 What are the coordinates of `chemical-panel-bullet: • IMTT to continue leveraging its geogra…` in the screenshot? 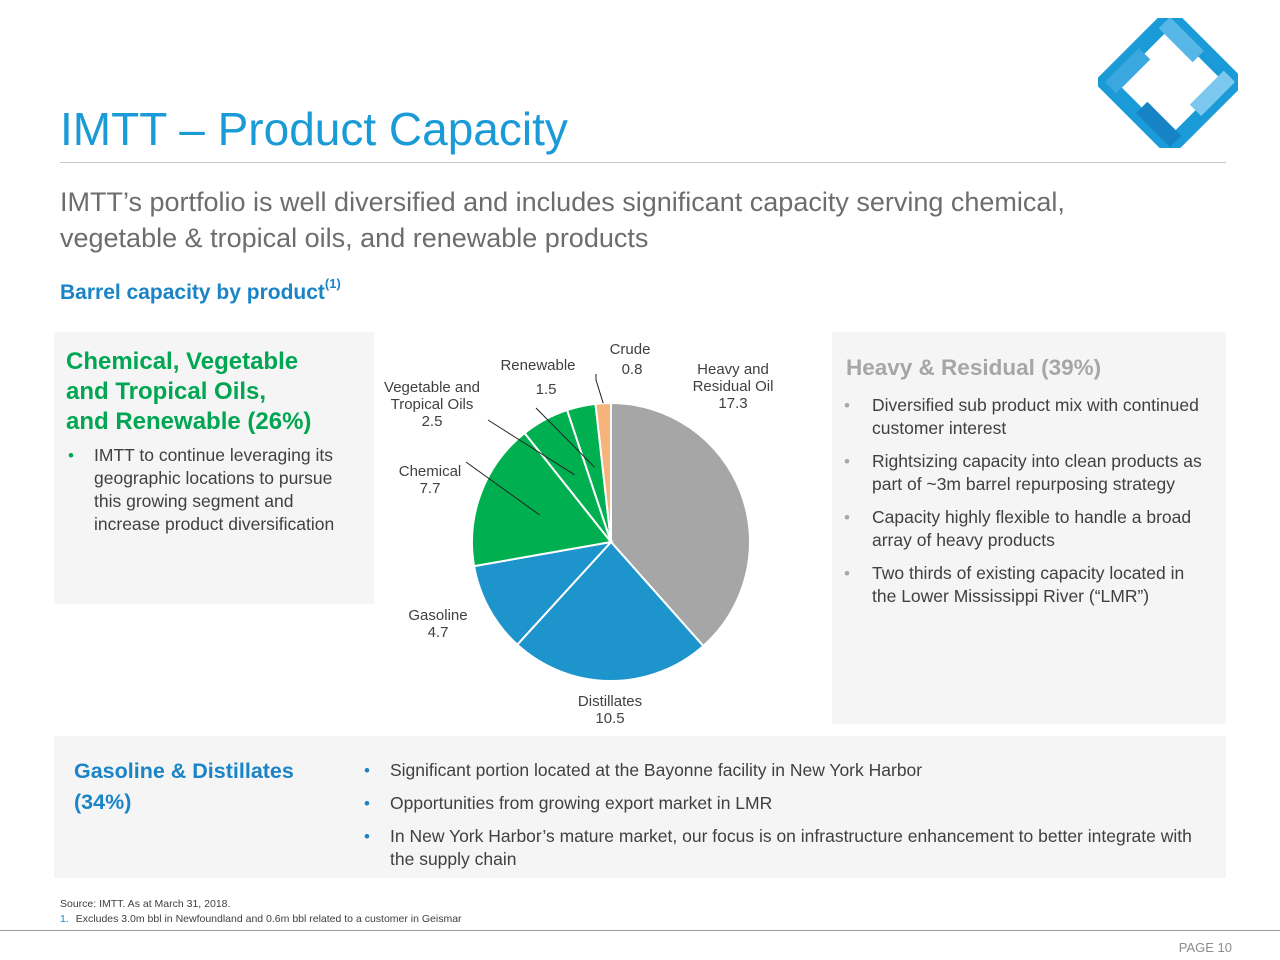 It's located at (206, 490).